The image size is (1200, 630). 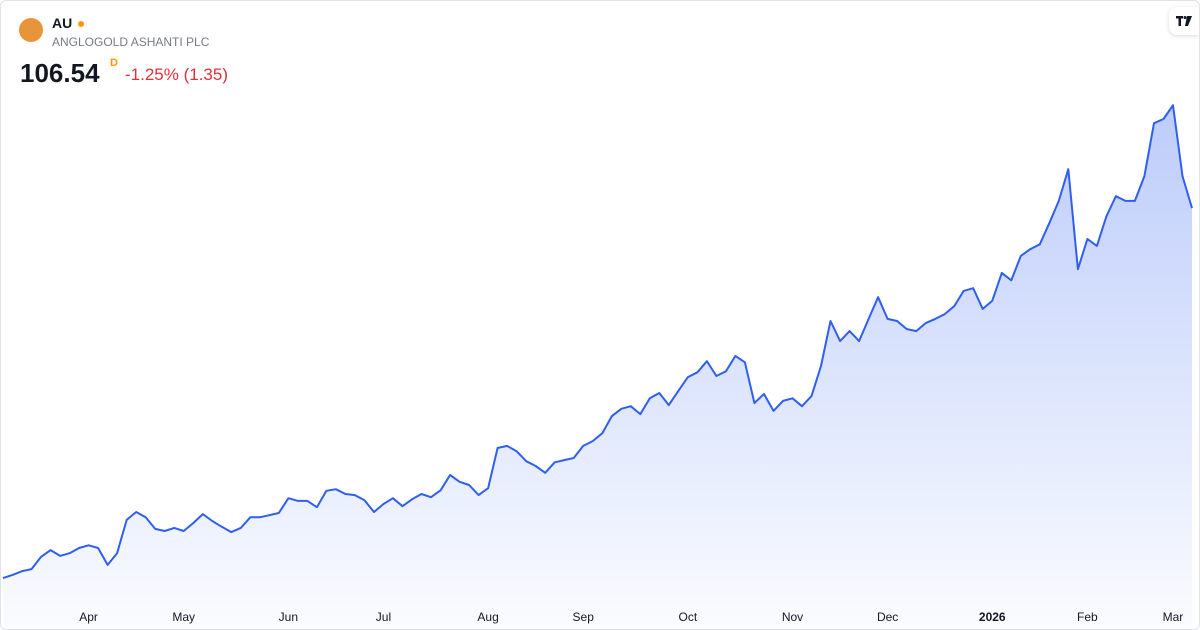 What do you see at coordinates (88, 617) in the screenshot?
I see `x-tick-label: Apr` at bounding box center [88, 617].